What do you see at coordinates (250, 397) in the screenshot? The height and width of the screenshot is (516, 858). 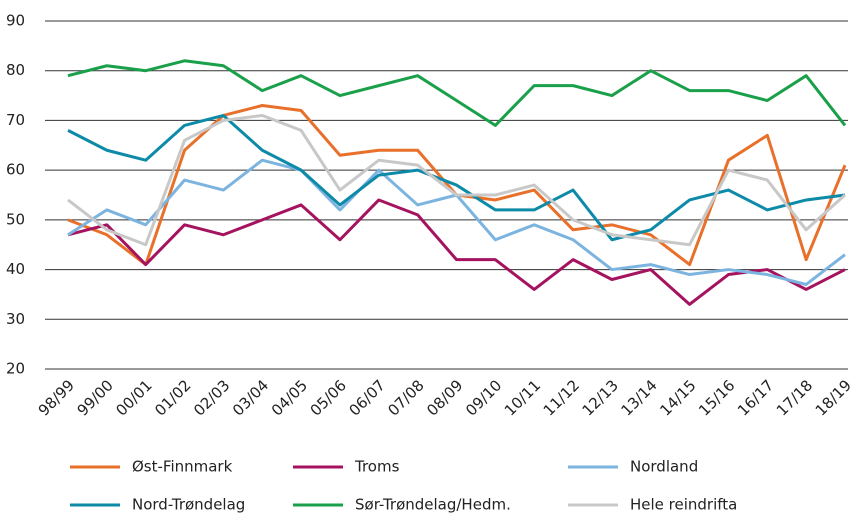 I see `x-tick-label: 03/04` at bounding box center [250, 397].